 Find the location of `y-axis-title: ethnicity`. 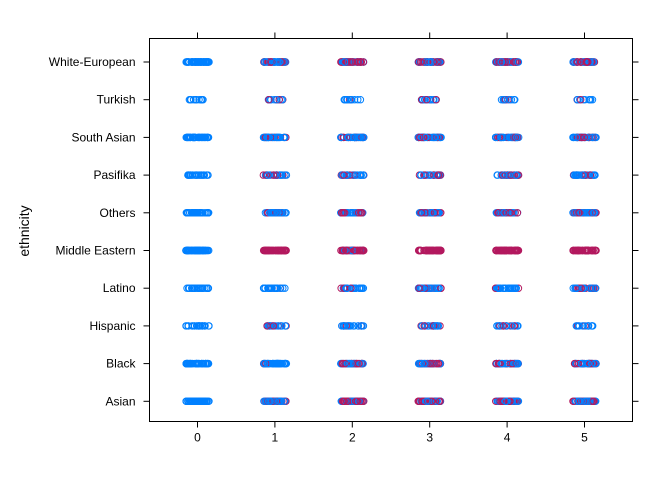

y-axis-title: ethnicity is located at coordinates (24, 230).